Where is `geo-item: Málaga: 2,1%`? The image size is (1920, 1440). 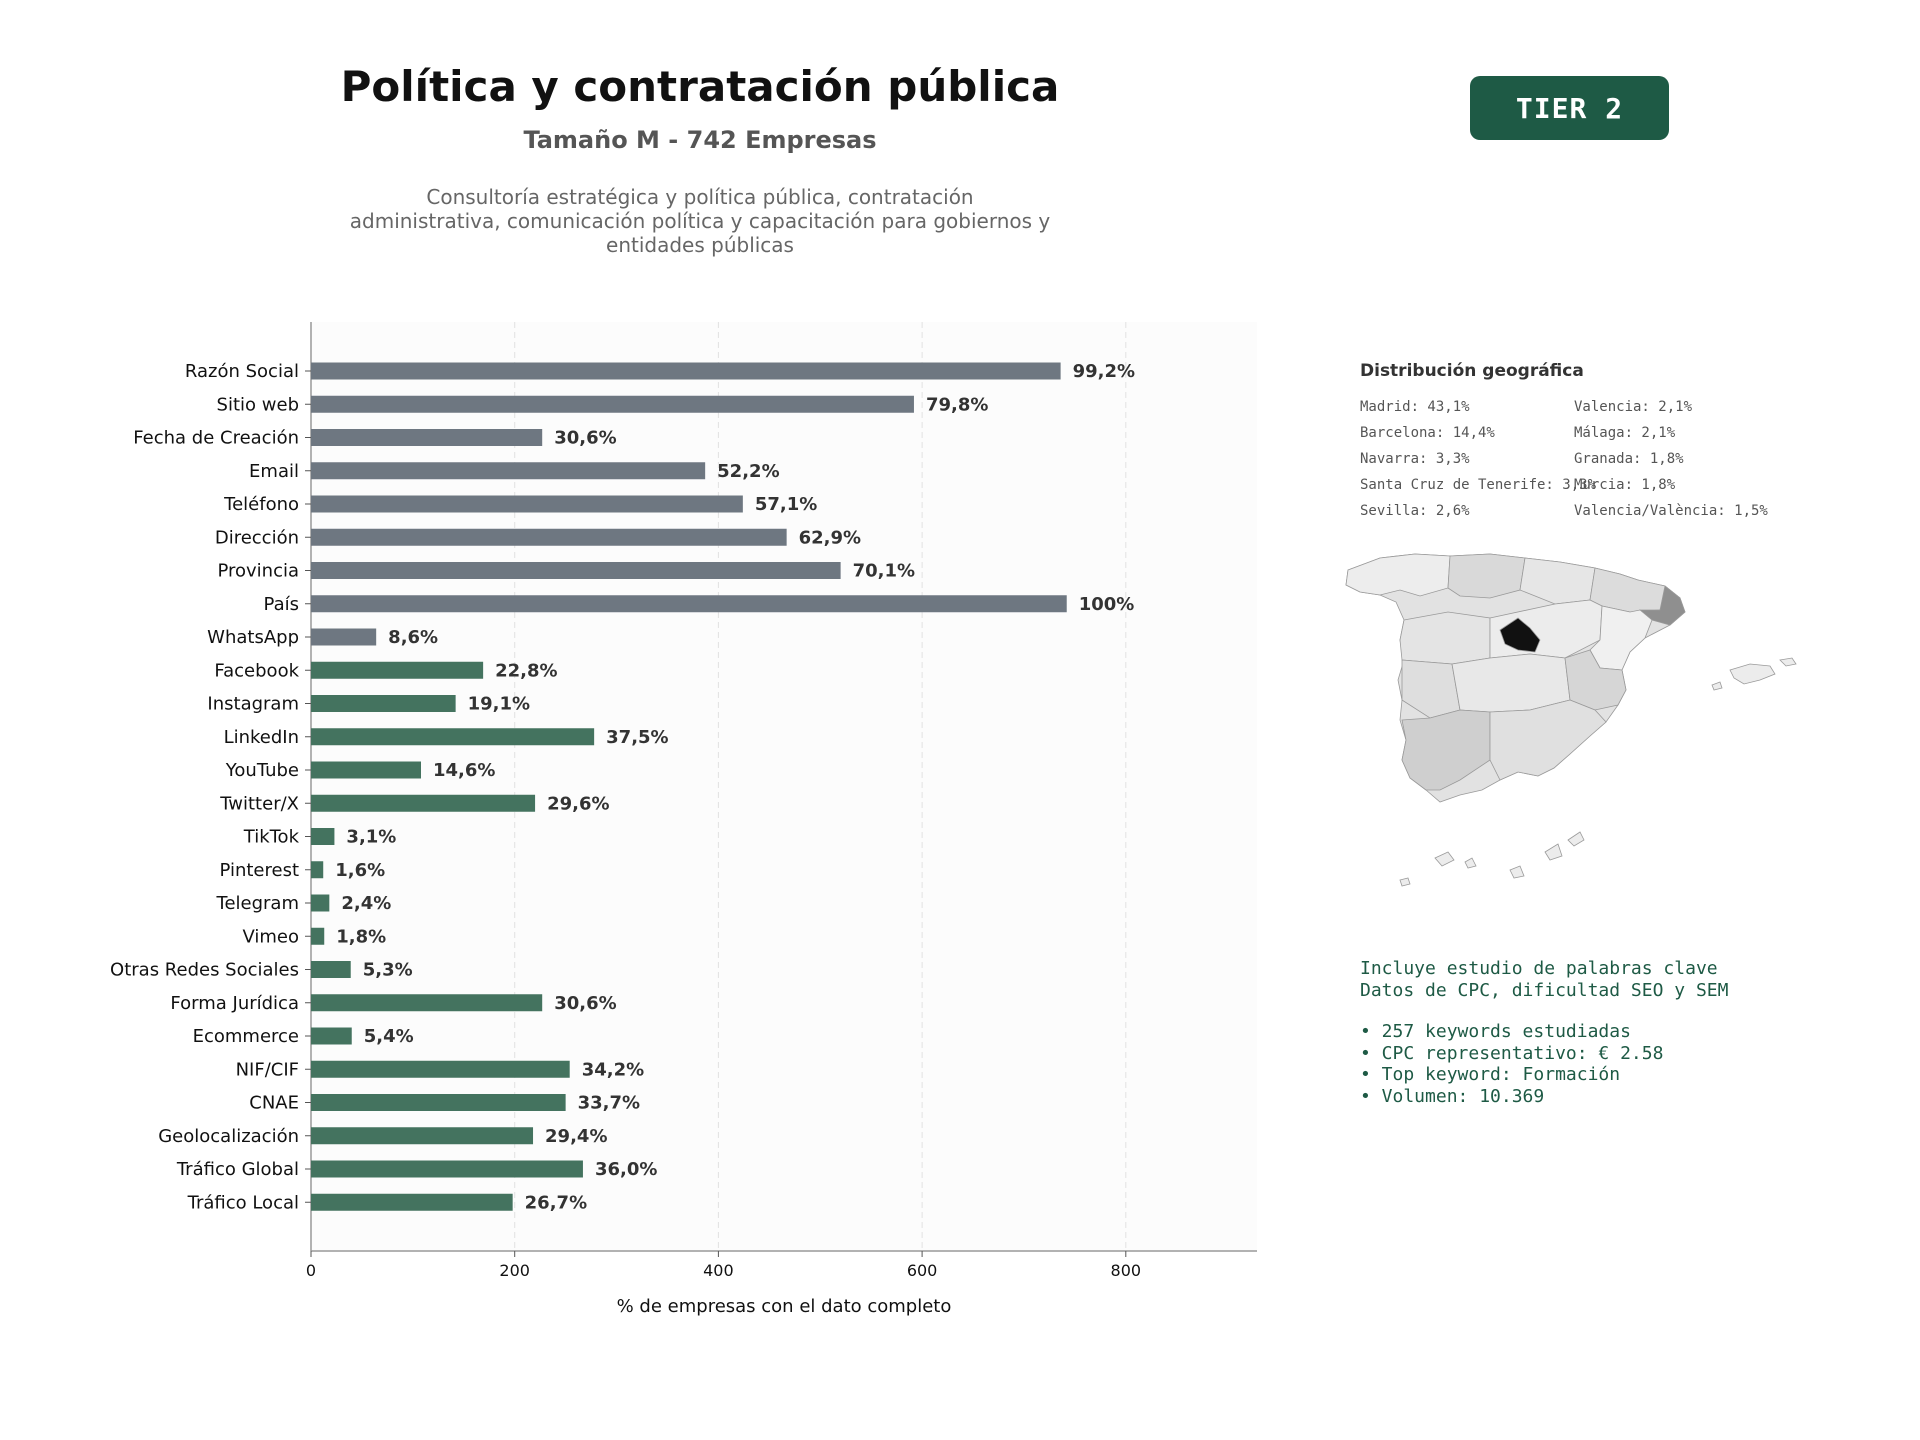 geo-item: Málaga: 2,1% is located at coordinates (1625, 433).